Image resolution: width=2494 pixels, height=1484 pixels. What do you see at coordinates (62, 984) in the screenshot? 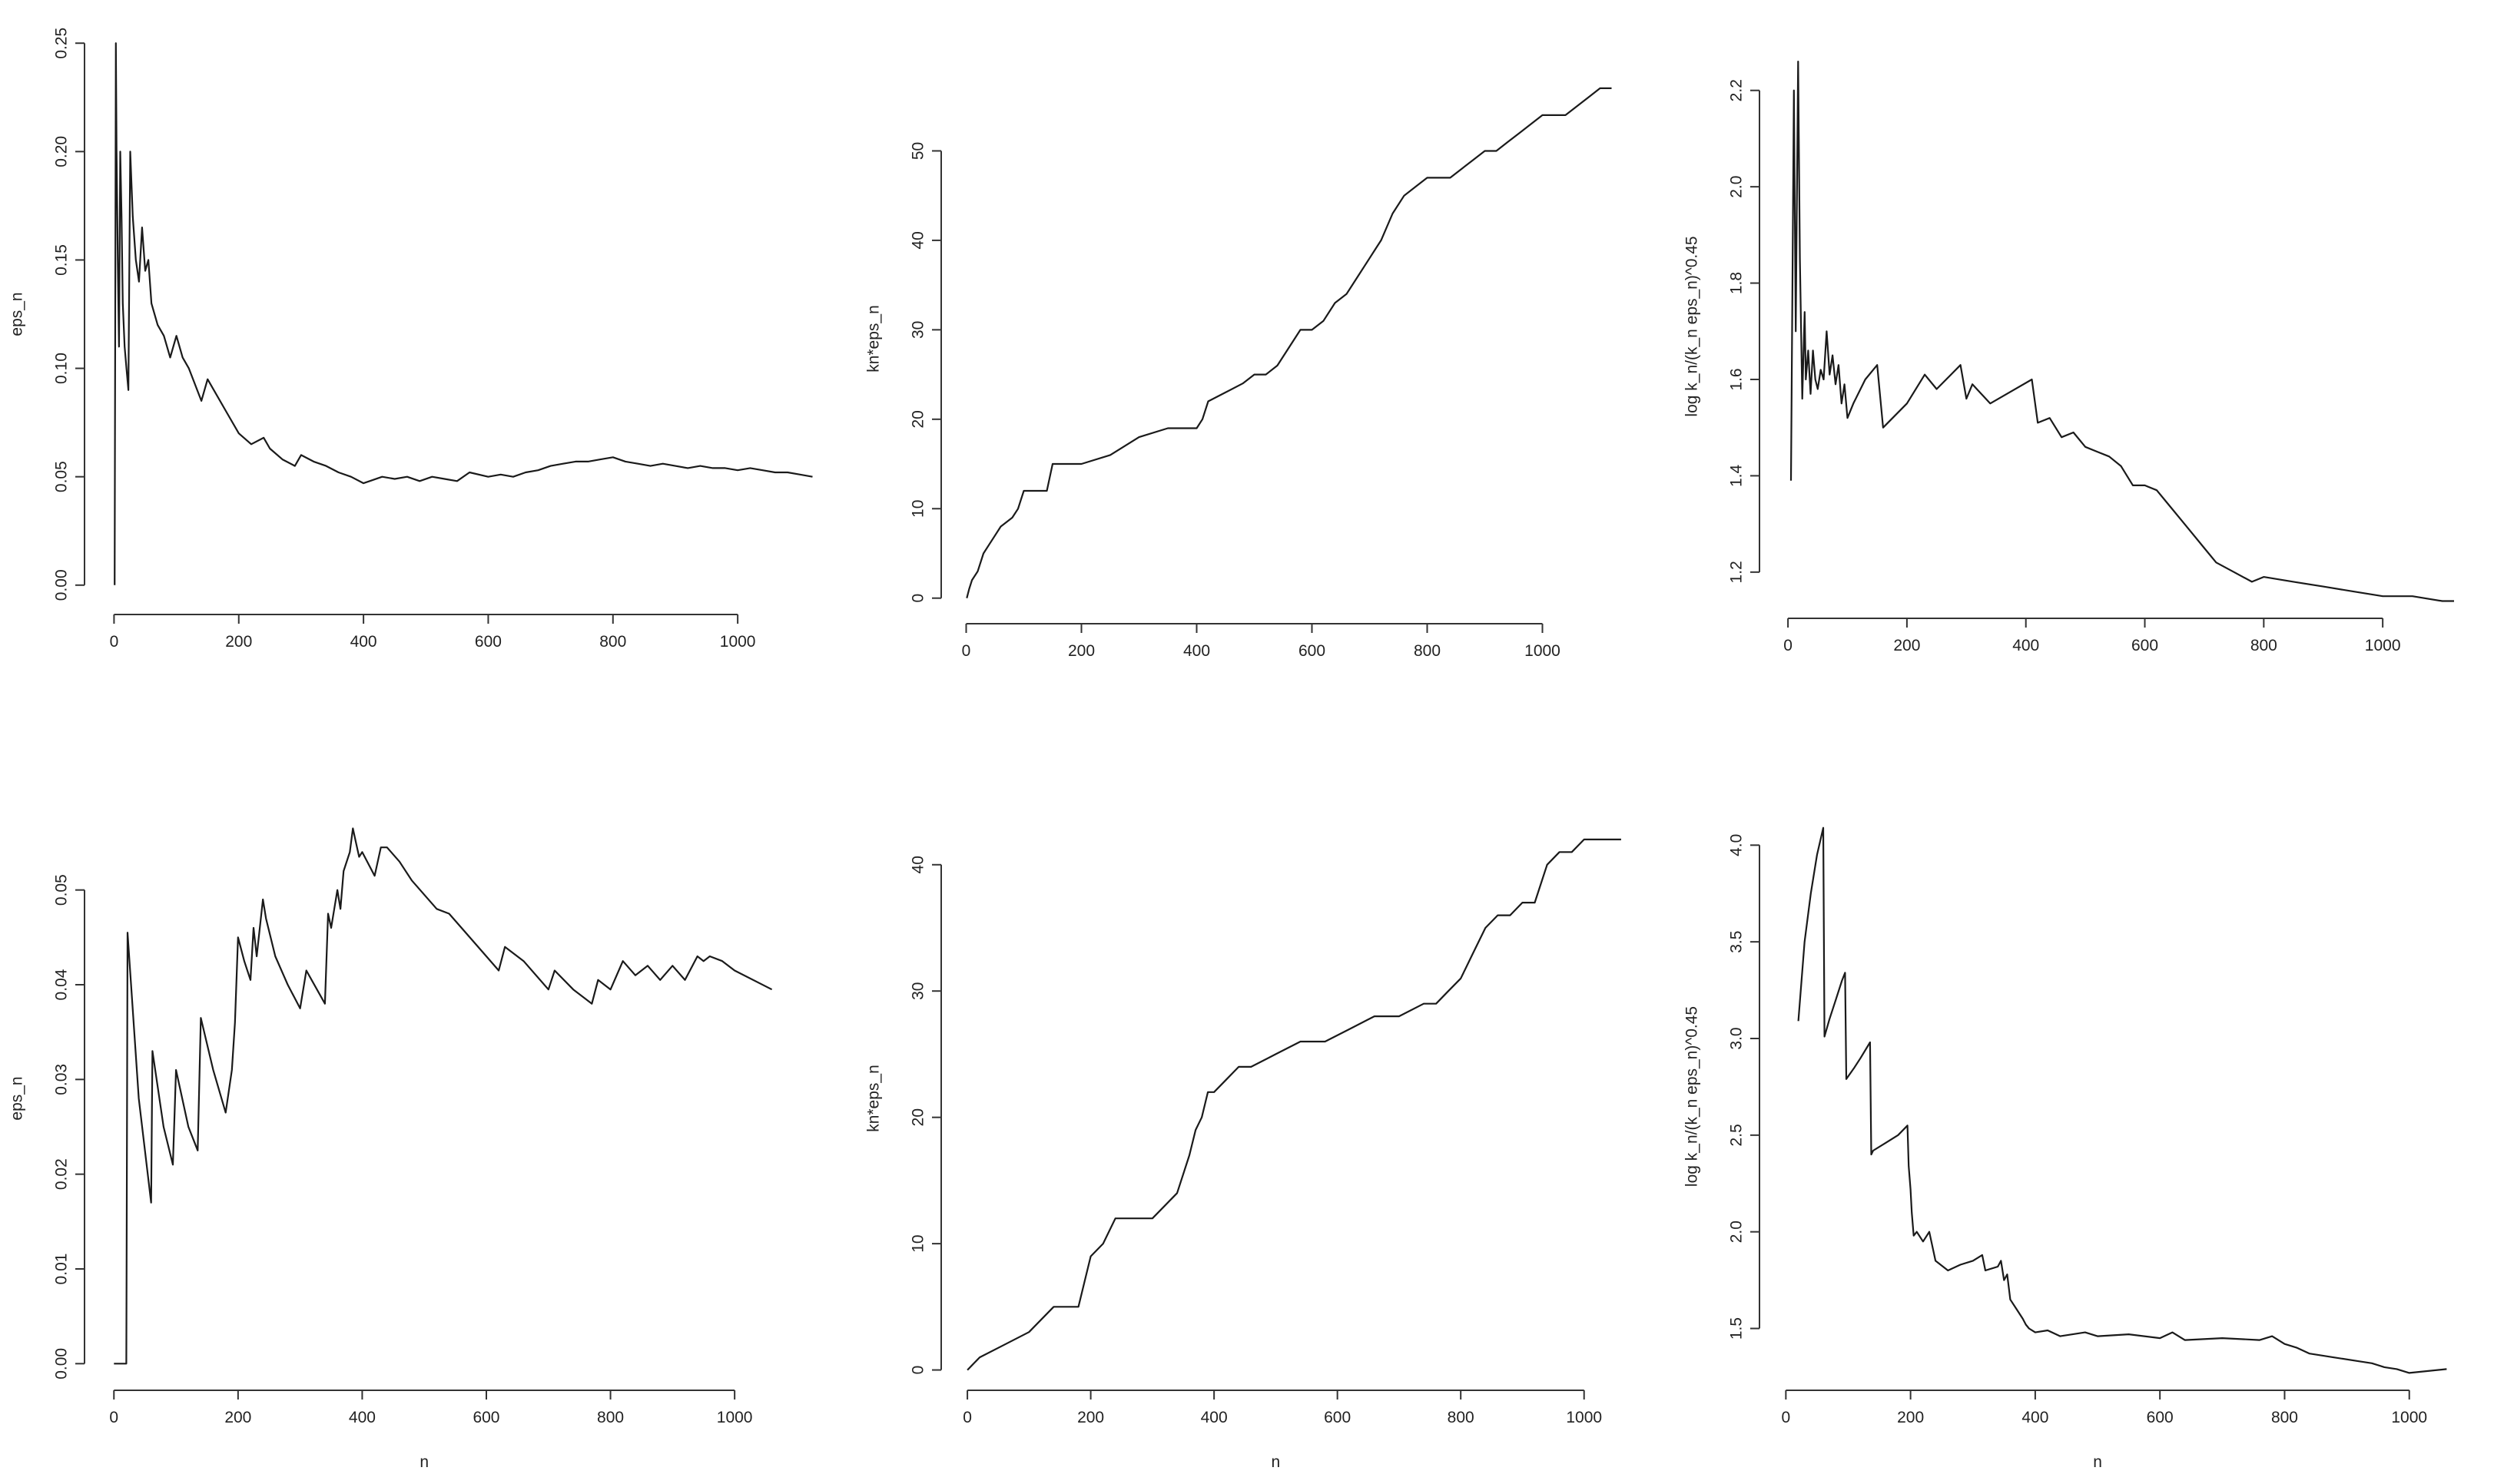
I see `y-tick-label: 0.04` at bounding box center [62, 984].